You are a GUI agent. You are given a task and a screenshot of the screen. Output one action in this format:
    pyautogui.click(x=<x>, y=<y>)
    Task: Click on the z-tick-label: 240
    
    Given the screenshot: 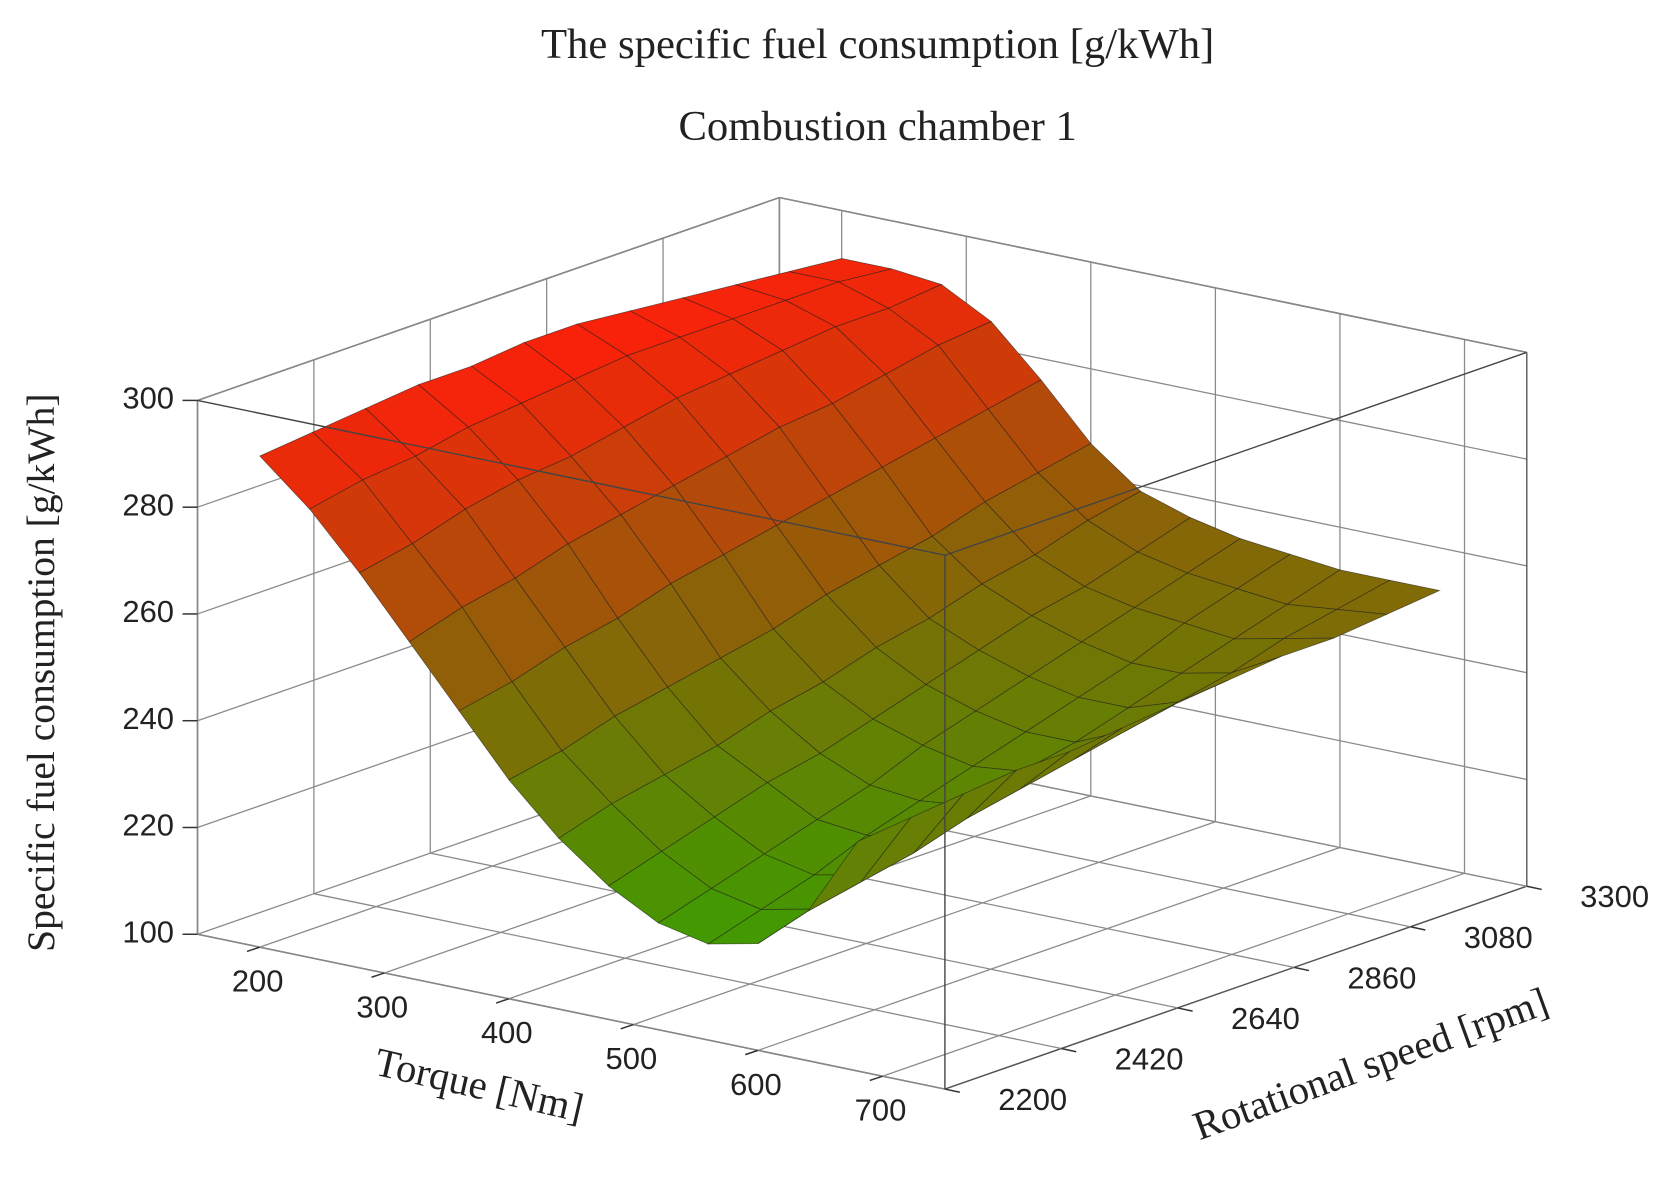 What is the action you would take?
    pyautogui.click(x=148, y=718)
    